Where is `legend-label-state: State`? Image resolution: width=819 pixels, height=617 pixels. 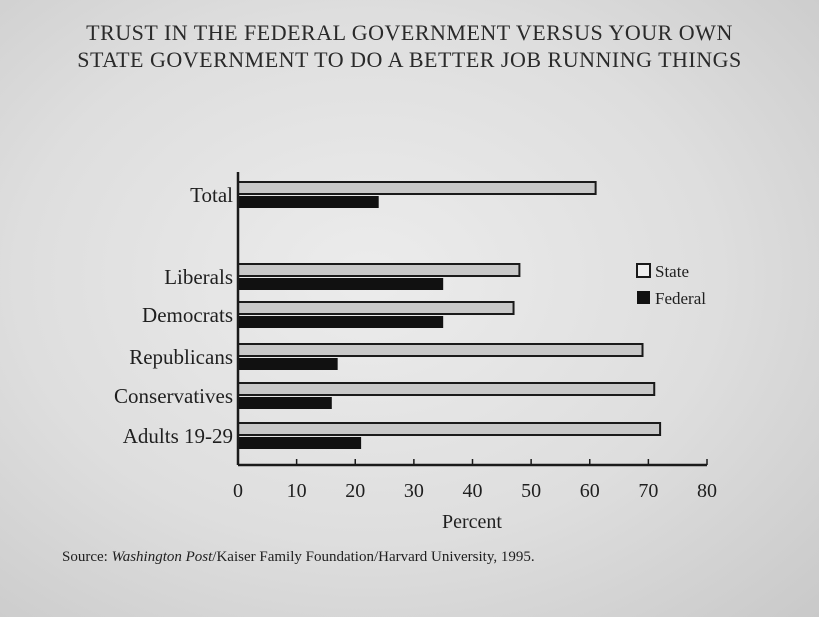
legend-label-state: State is located at coordinates (672, 271).